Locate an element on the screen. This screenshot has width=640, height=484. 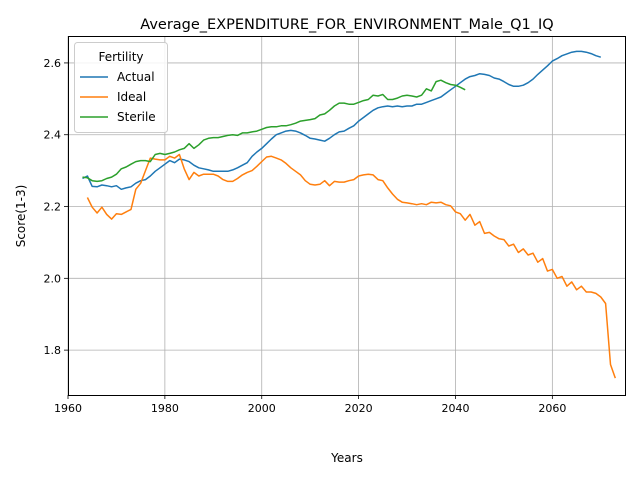
legend-label-ideal: Ideal is located at coordinates (131, 97).